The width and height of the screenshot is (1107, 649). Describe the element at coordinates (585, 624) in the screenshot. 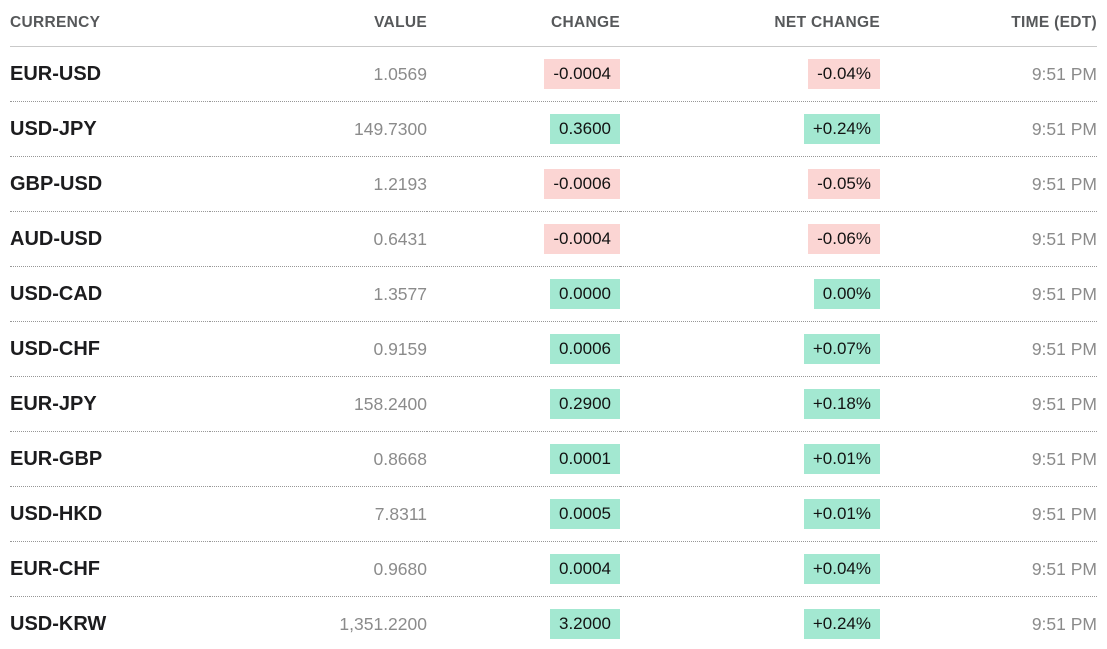

I see `change-badge: 3.2000` at that location.